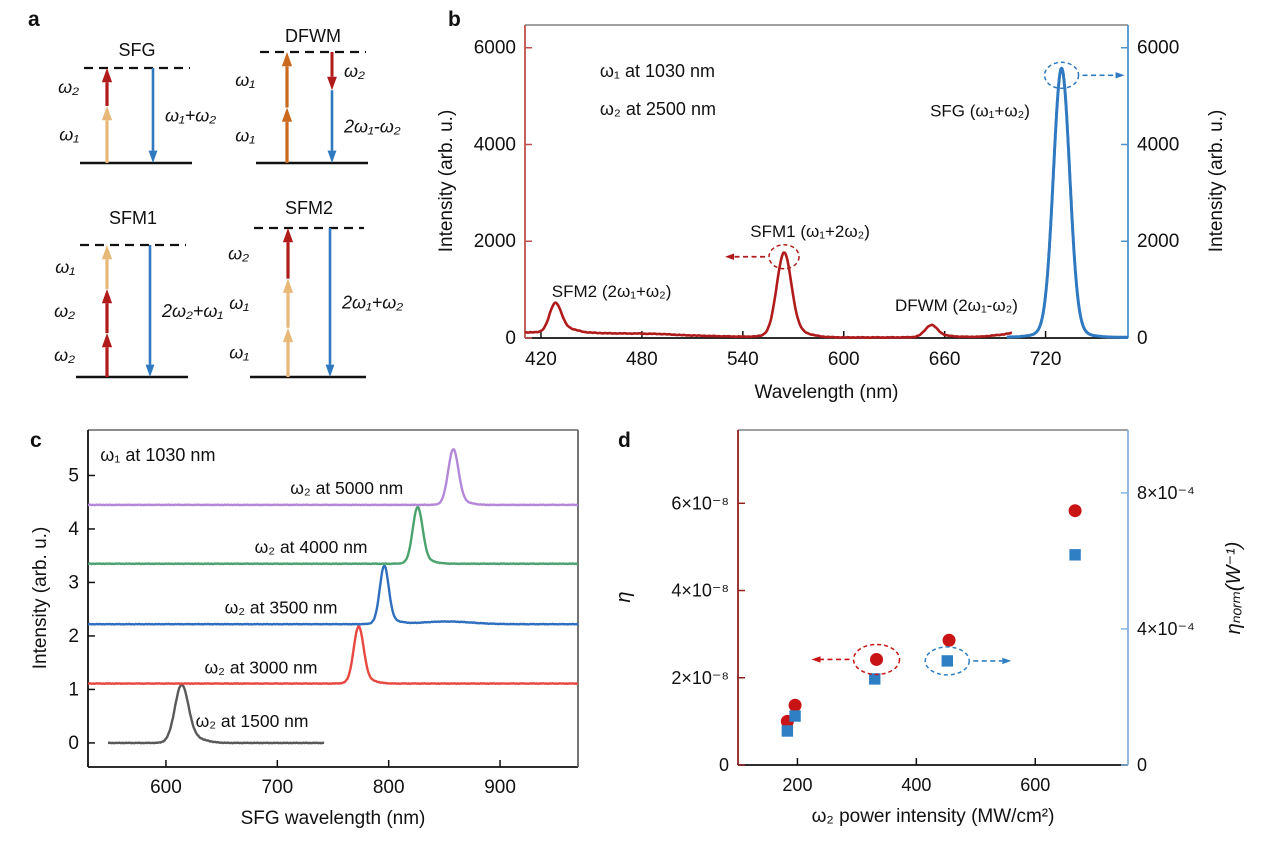 The width and height of the screenshot is (1269, 846). What do you see at coordinates (768, 295) in the screenshot?
I see `series-visible-spectrum-red` at bounding box center [768, 295].